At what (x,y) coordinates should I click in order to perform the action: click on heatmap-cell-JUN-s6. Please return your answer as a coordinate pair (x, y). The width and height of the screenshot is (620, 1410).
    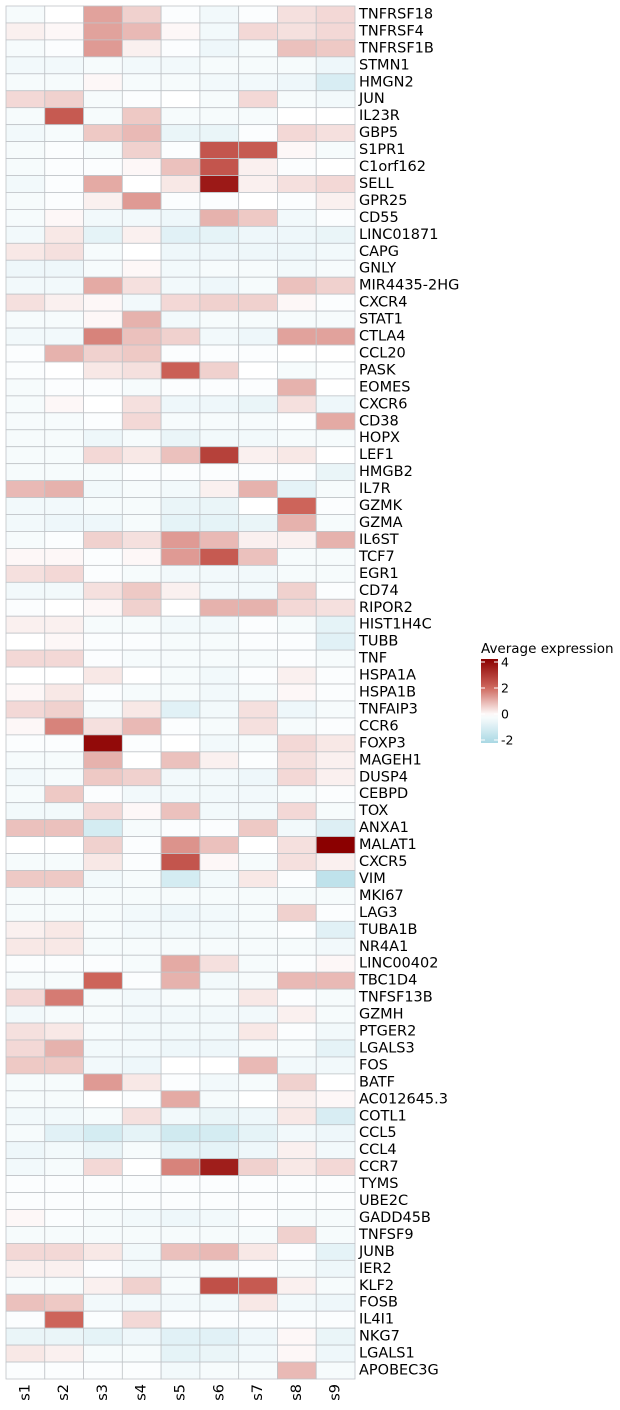
    Looking at the image, I should click on (219, 99).